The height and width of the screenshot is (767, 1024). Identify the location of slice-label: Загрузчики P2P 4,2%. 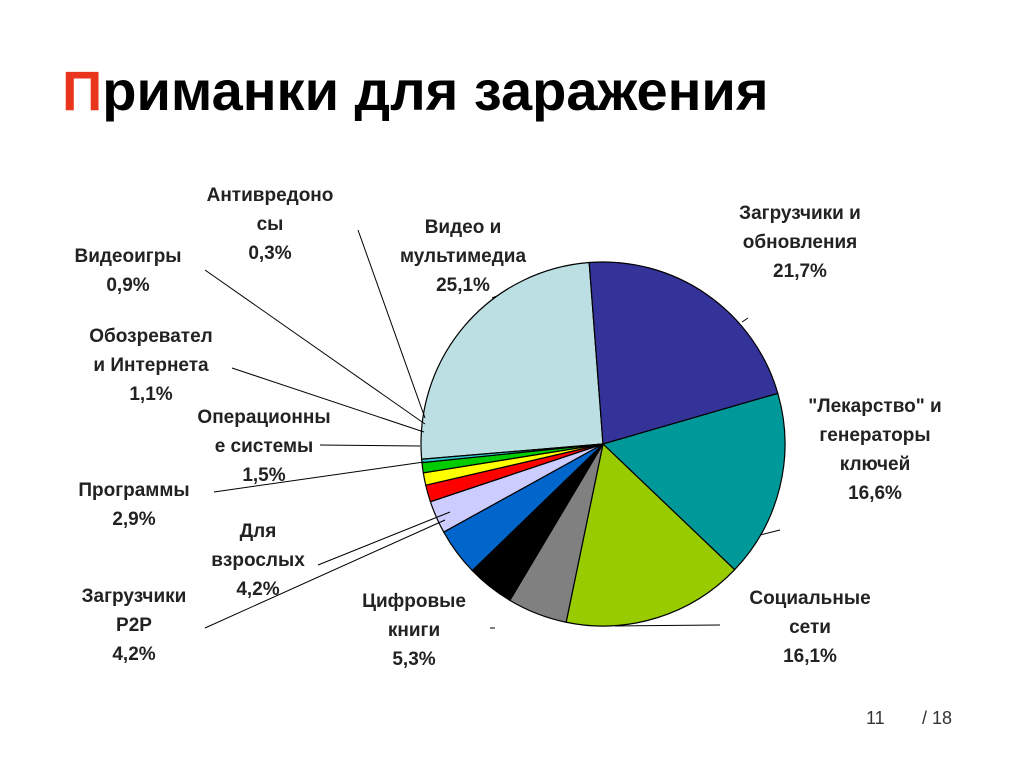
(134, 625).